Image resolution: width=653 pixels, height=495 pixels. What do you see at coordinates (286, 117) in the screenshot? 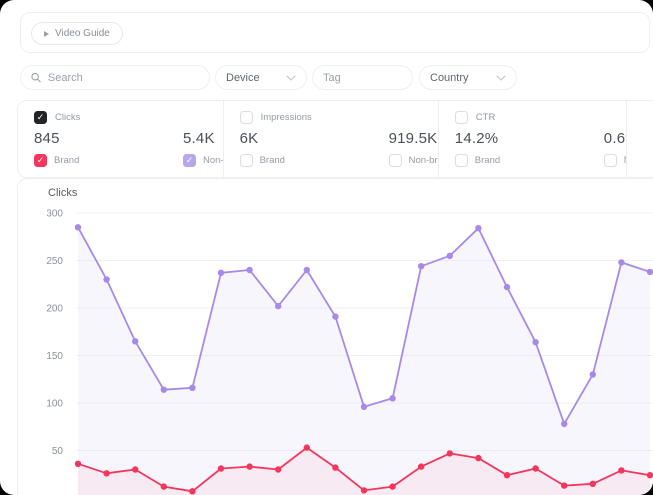
I see `metric-label: Impressions` at bounding box center [286, 117].